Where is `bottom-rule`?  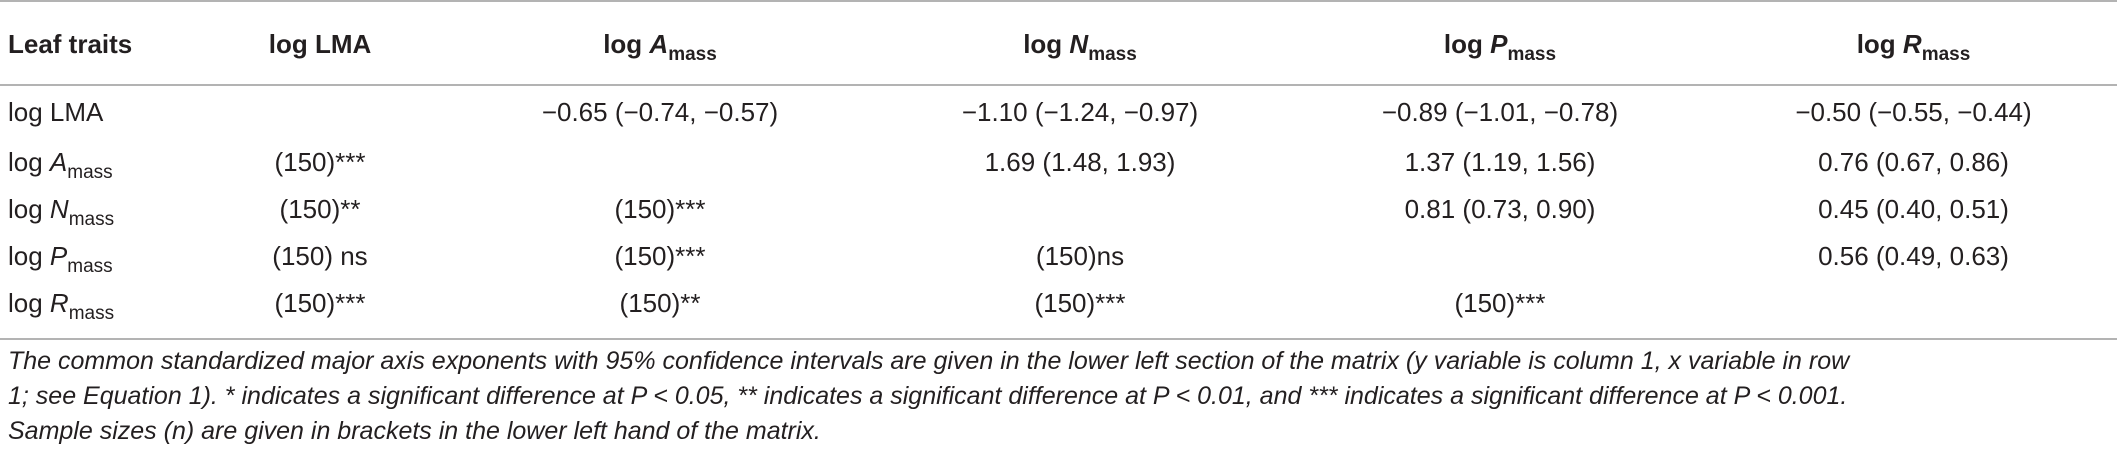 bottom-rule is located at coordinates (1058, 339).